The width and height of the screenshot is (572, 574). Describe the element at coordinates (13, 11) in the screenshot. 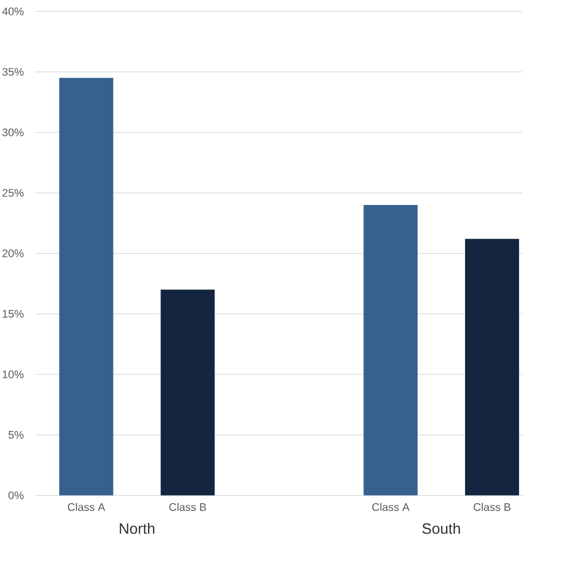

I see `y-tick-label: 40%` at that location.